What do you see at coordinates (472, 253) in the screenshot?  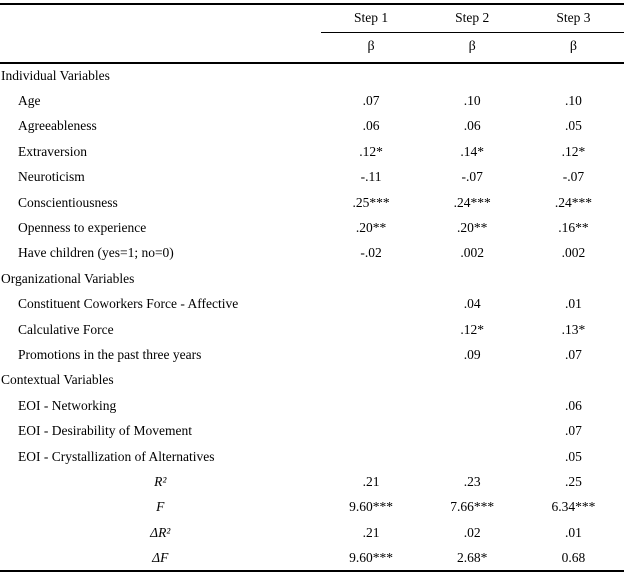 I see `cell-step2-value: .002` at bounding box center [472, 253].